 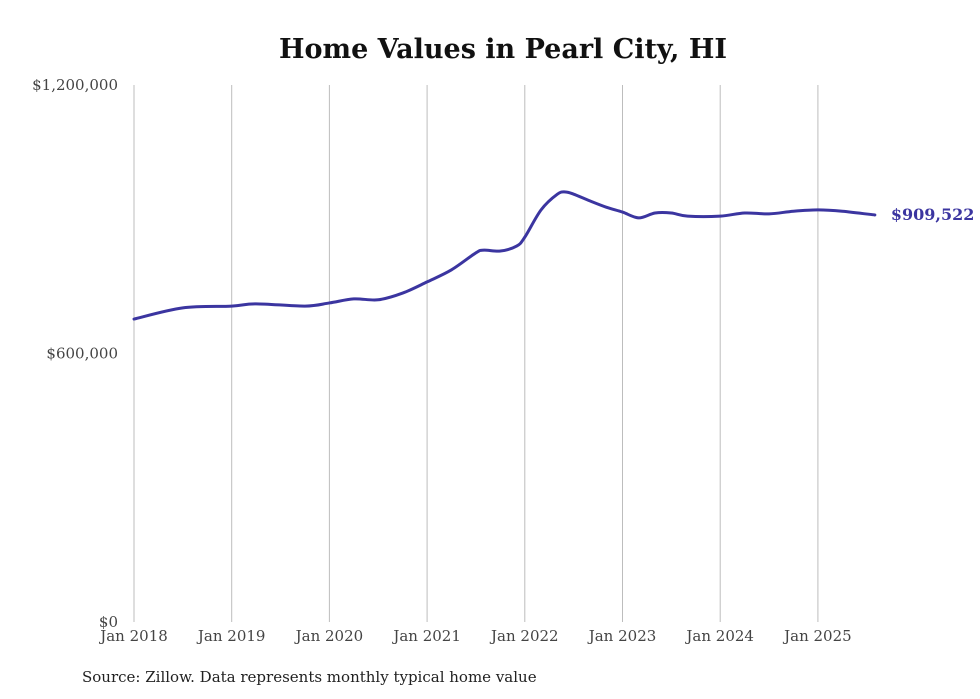 What do you see at coordinates (719, 636) in the screenshot?
I see `x-tick-label: Jan 2024` at bounding box center [719, 636].